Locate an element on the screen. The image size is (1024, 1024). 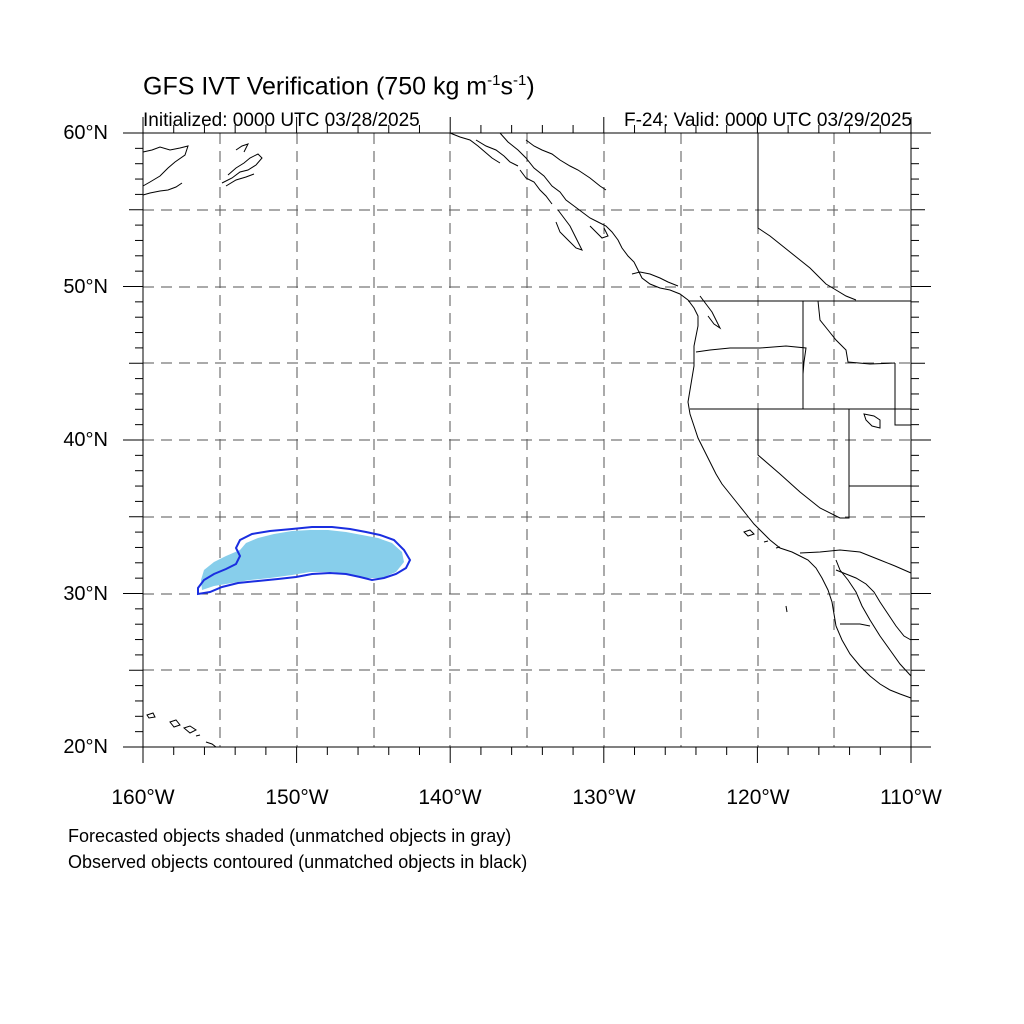
forecast-ivt-object is located at coordinates (302, 560).